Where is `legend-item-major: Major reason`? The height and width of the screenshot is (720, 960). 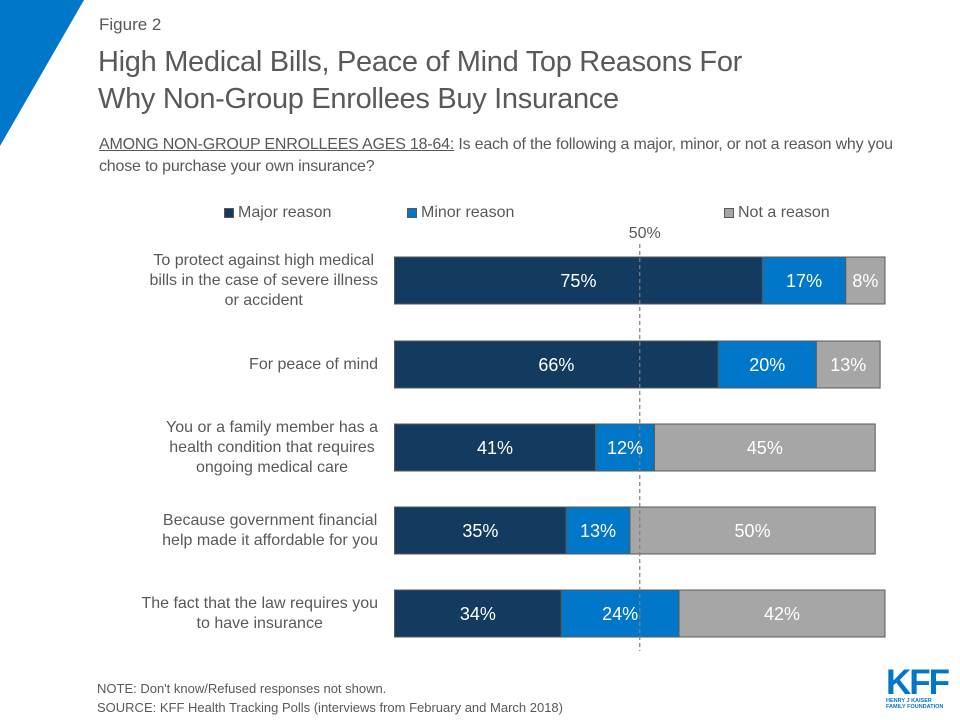 legend-item-major: Major reason is located at coordinates (277, 213).